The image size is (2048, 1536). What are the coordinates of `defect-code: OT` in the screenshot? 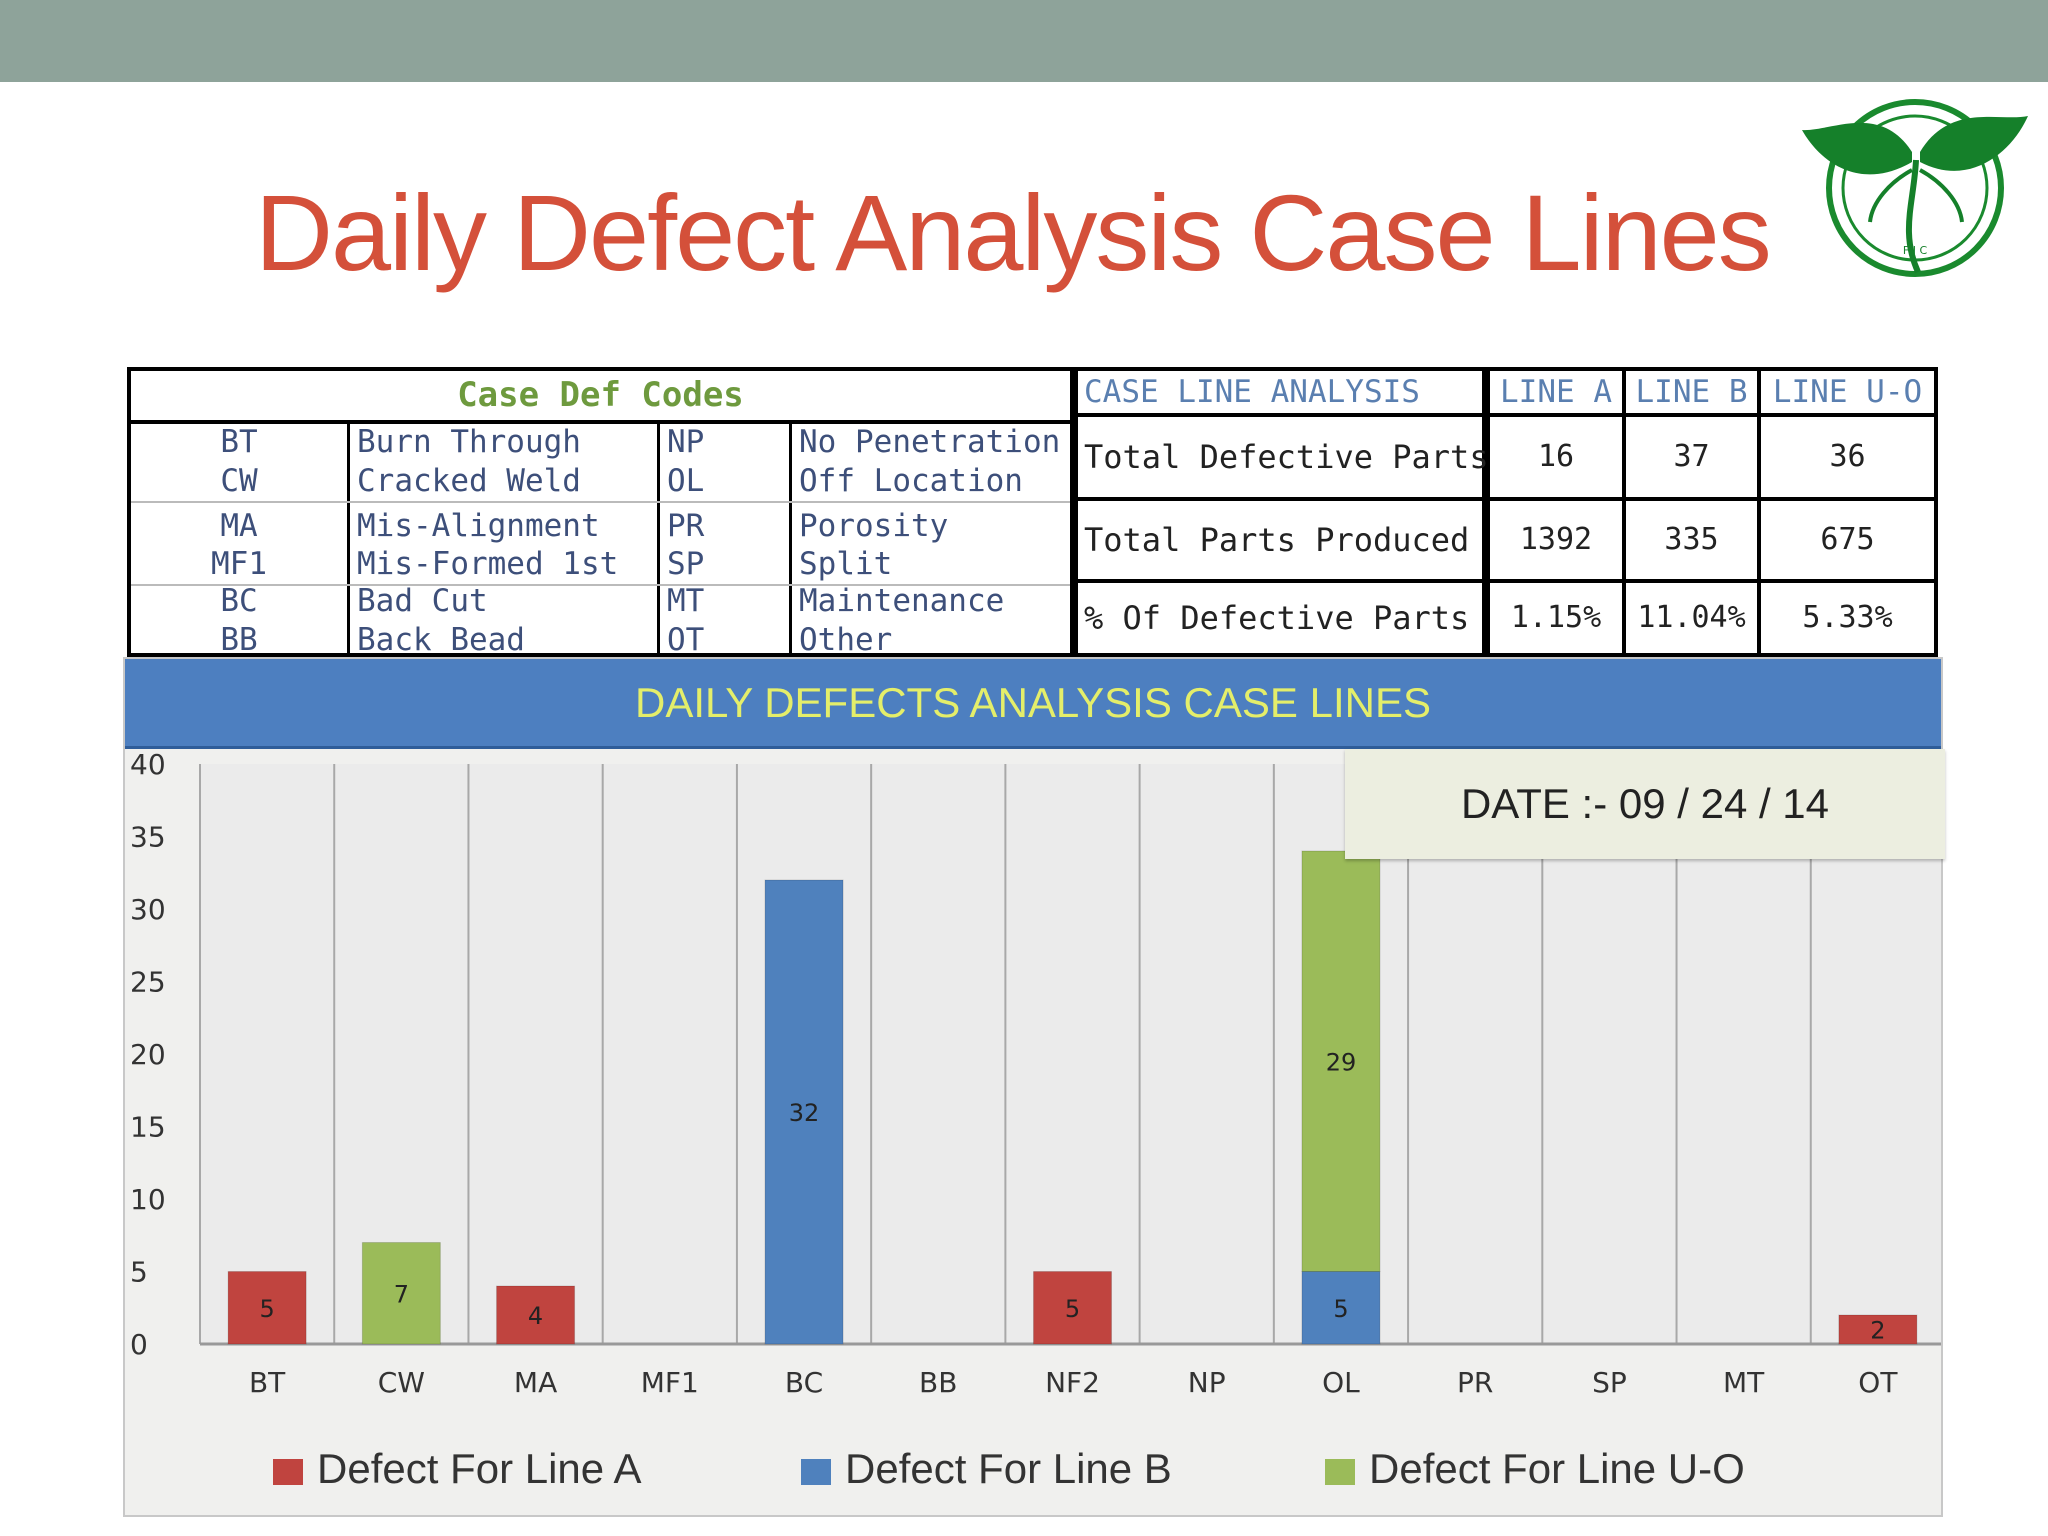 It's located at (686, 640).